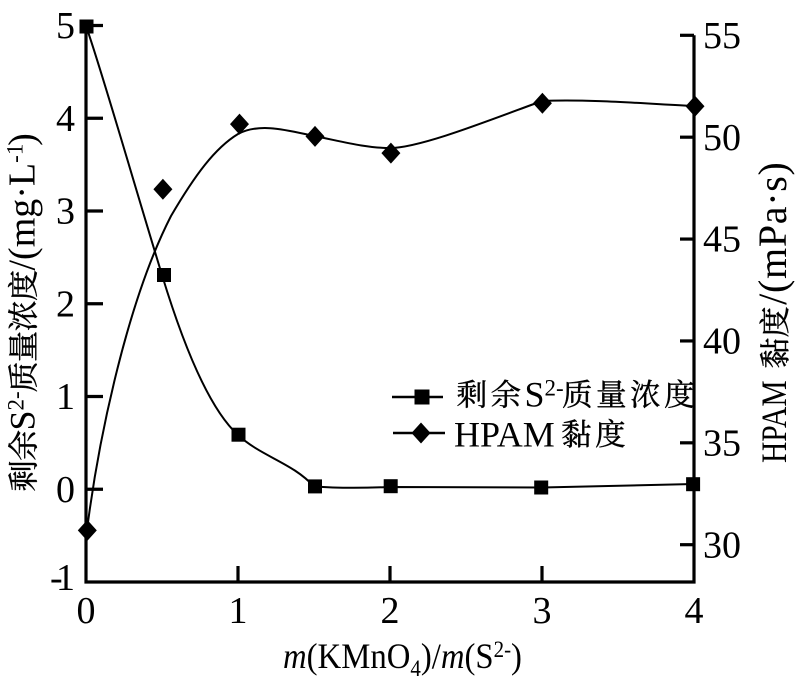 The height and width of the screenshot is (690, 811). I want to click on svg-text: 5, so click(65, 26).